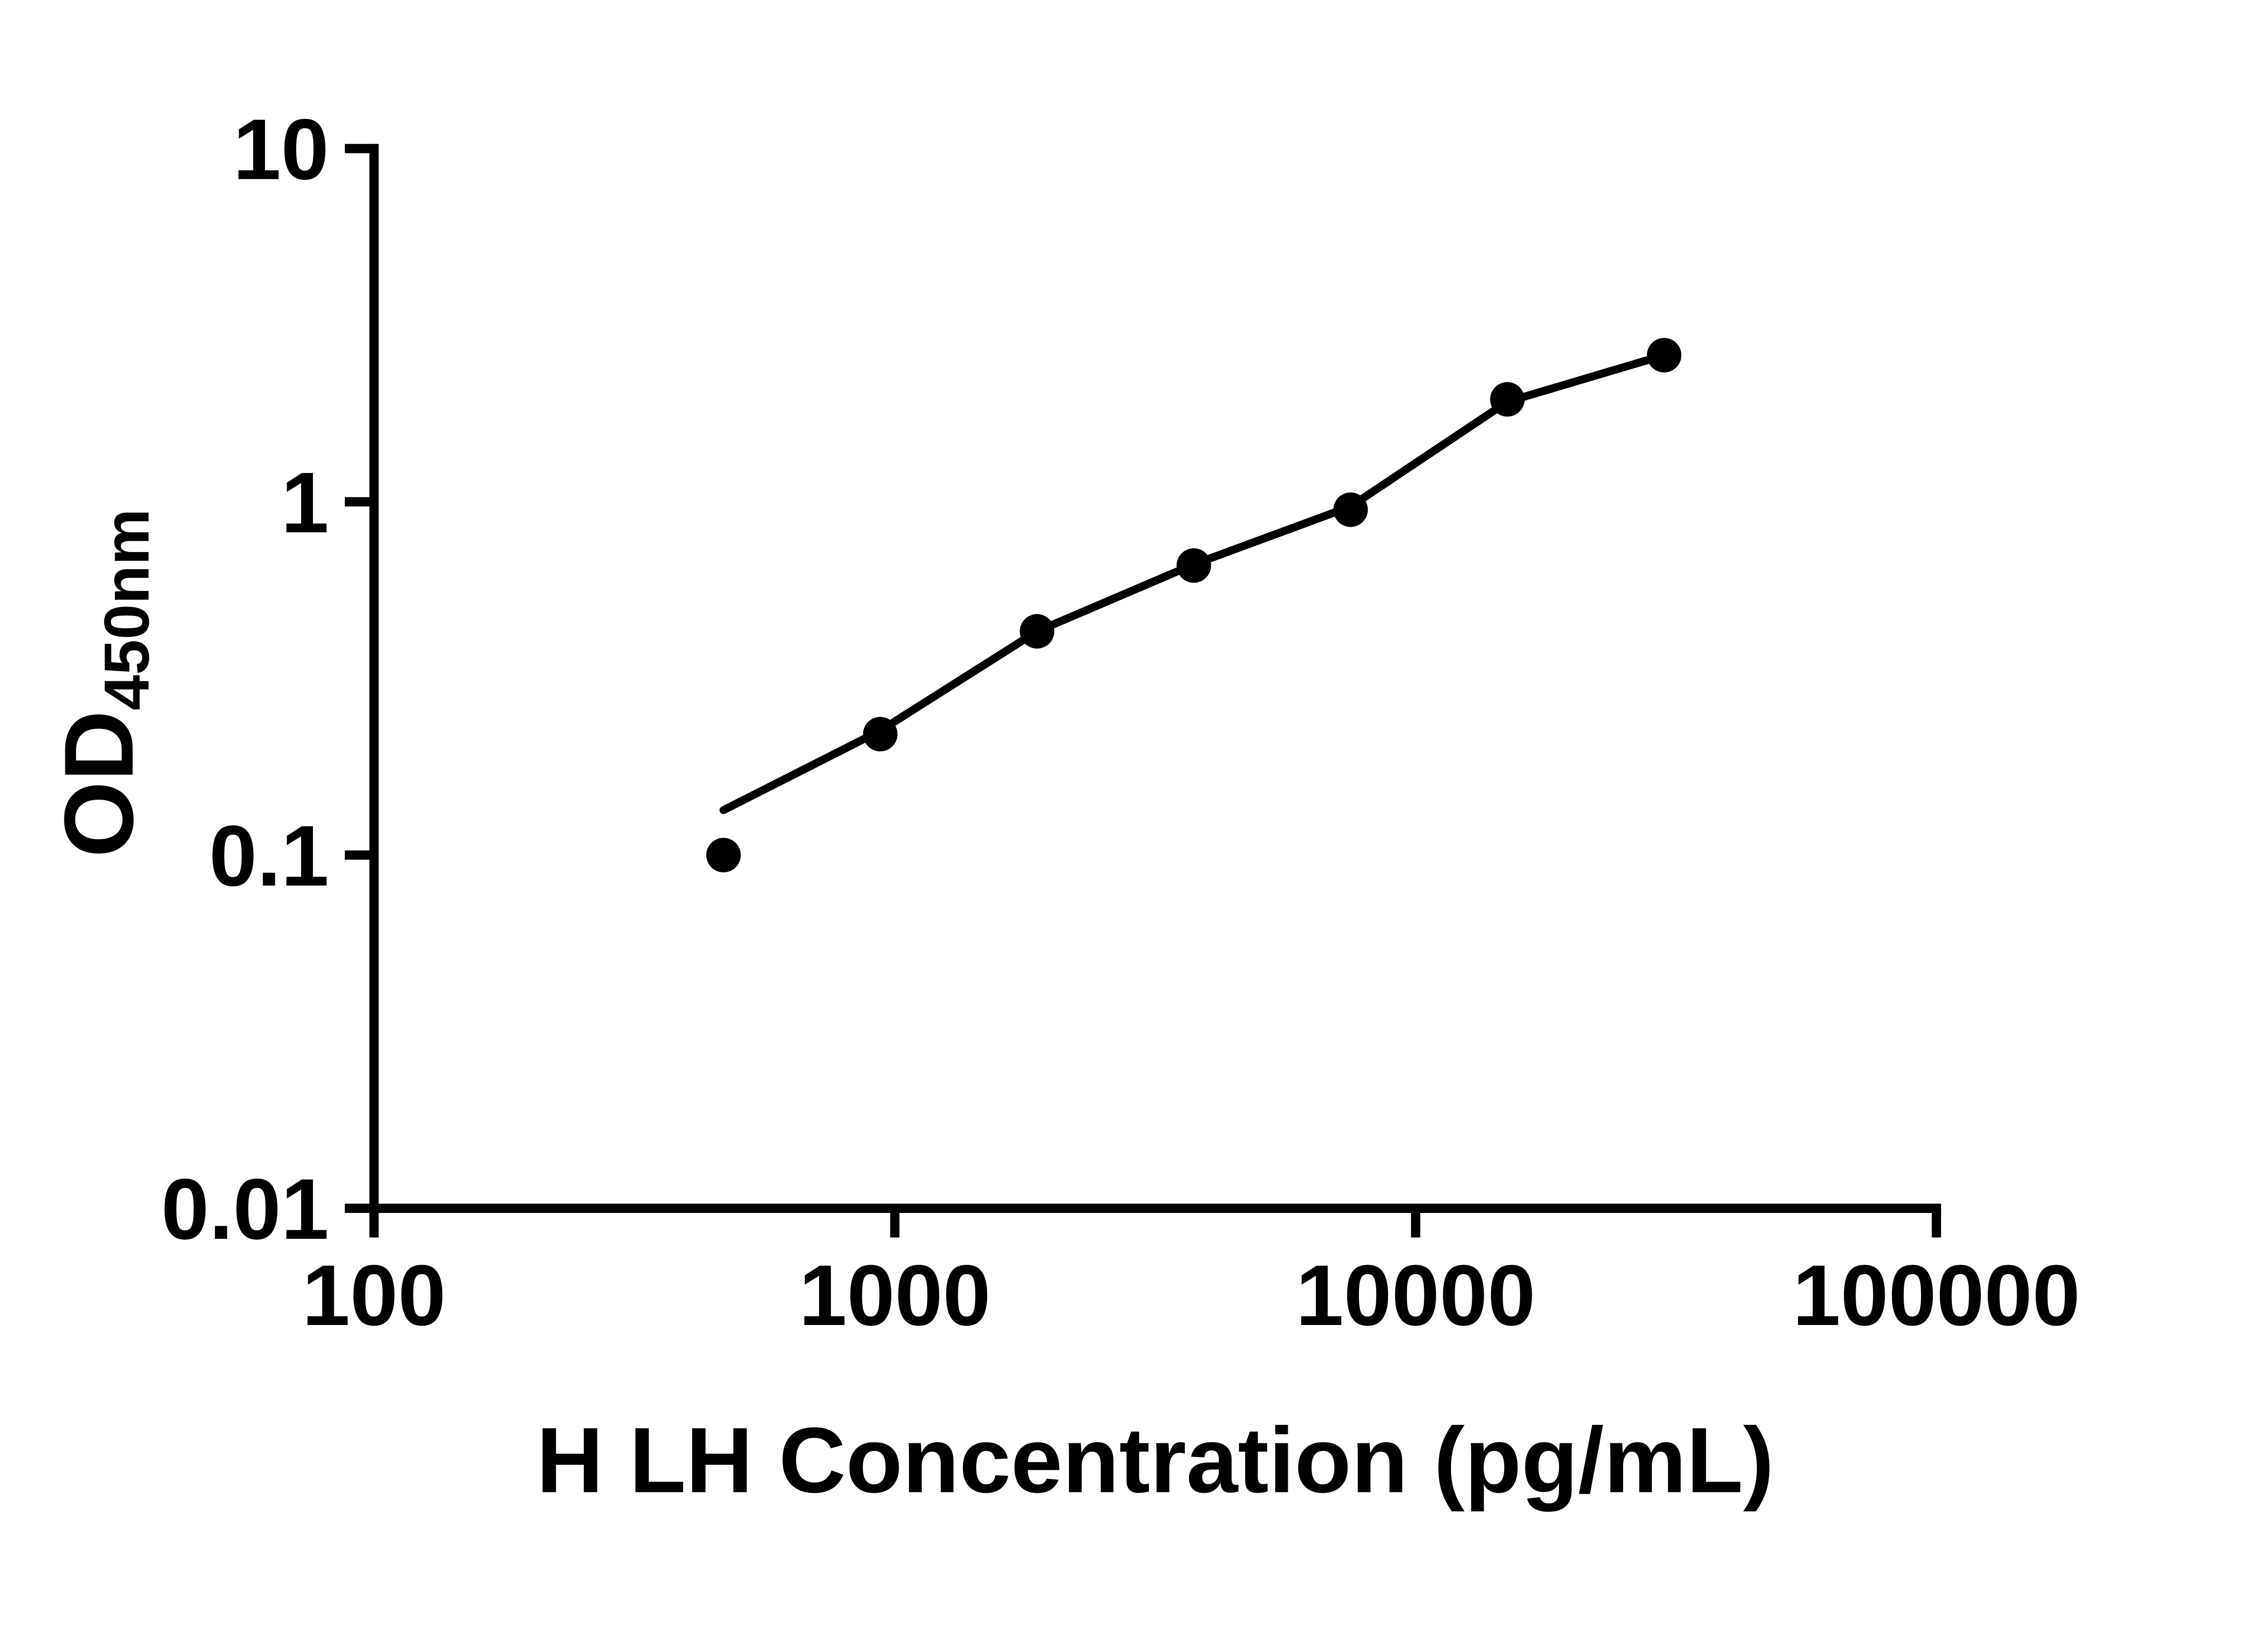 This screenshot has height=1633, width=2268. Describe the element at coordinates (895, 1295) in the screenshot. I see `x-tick-label: 1000` at that location.